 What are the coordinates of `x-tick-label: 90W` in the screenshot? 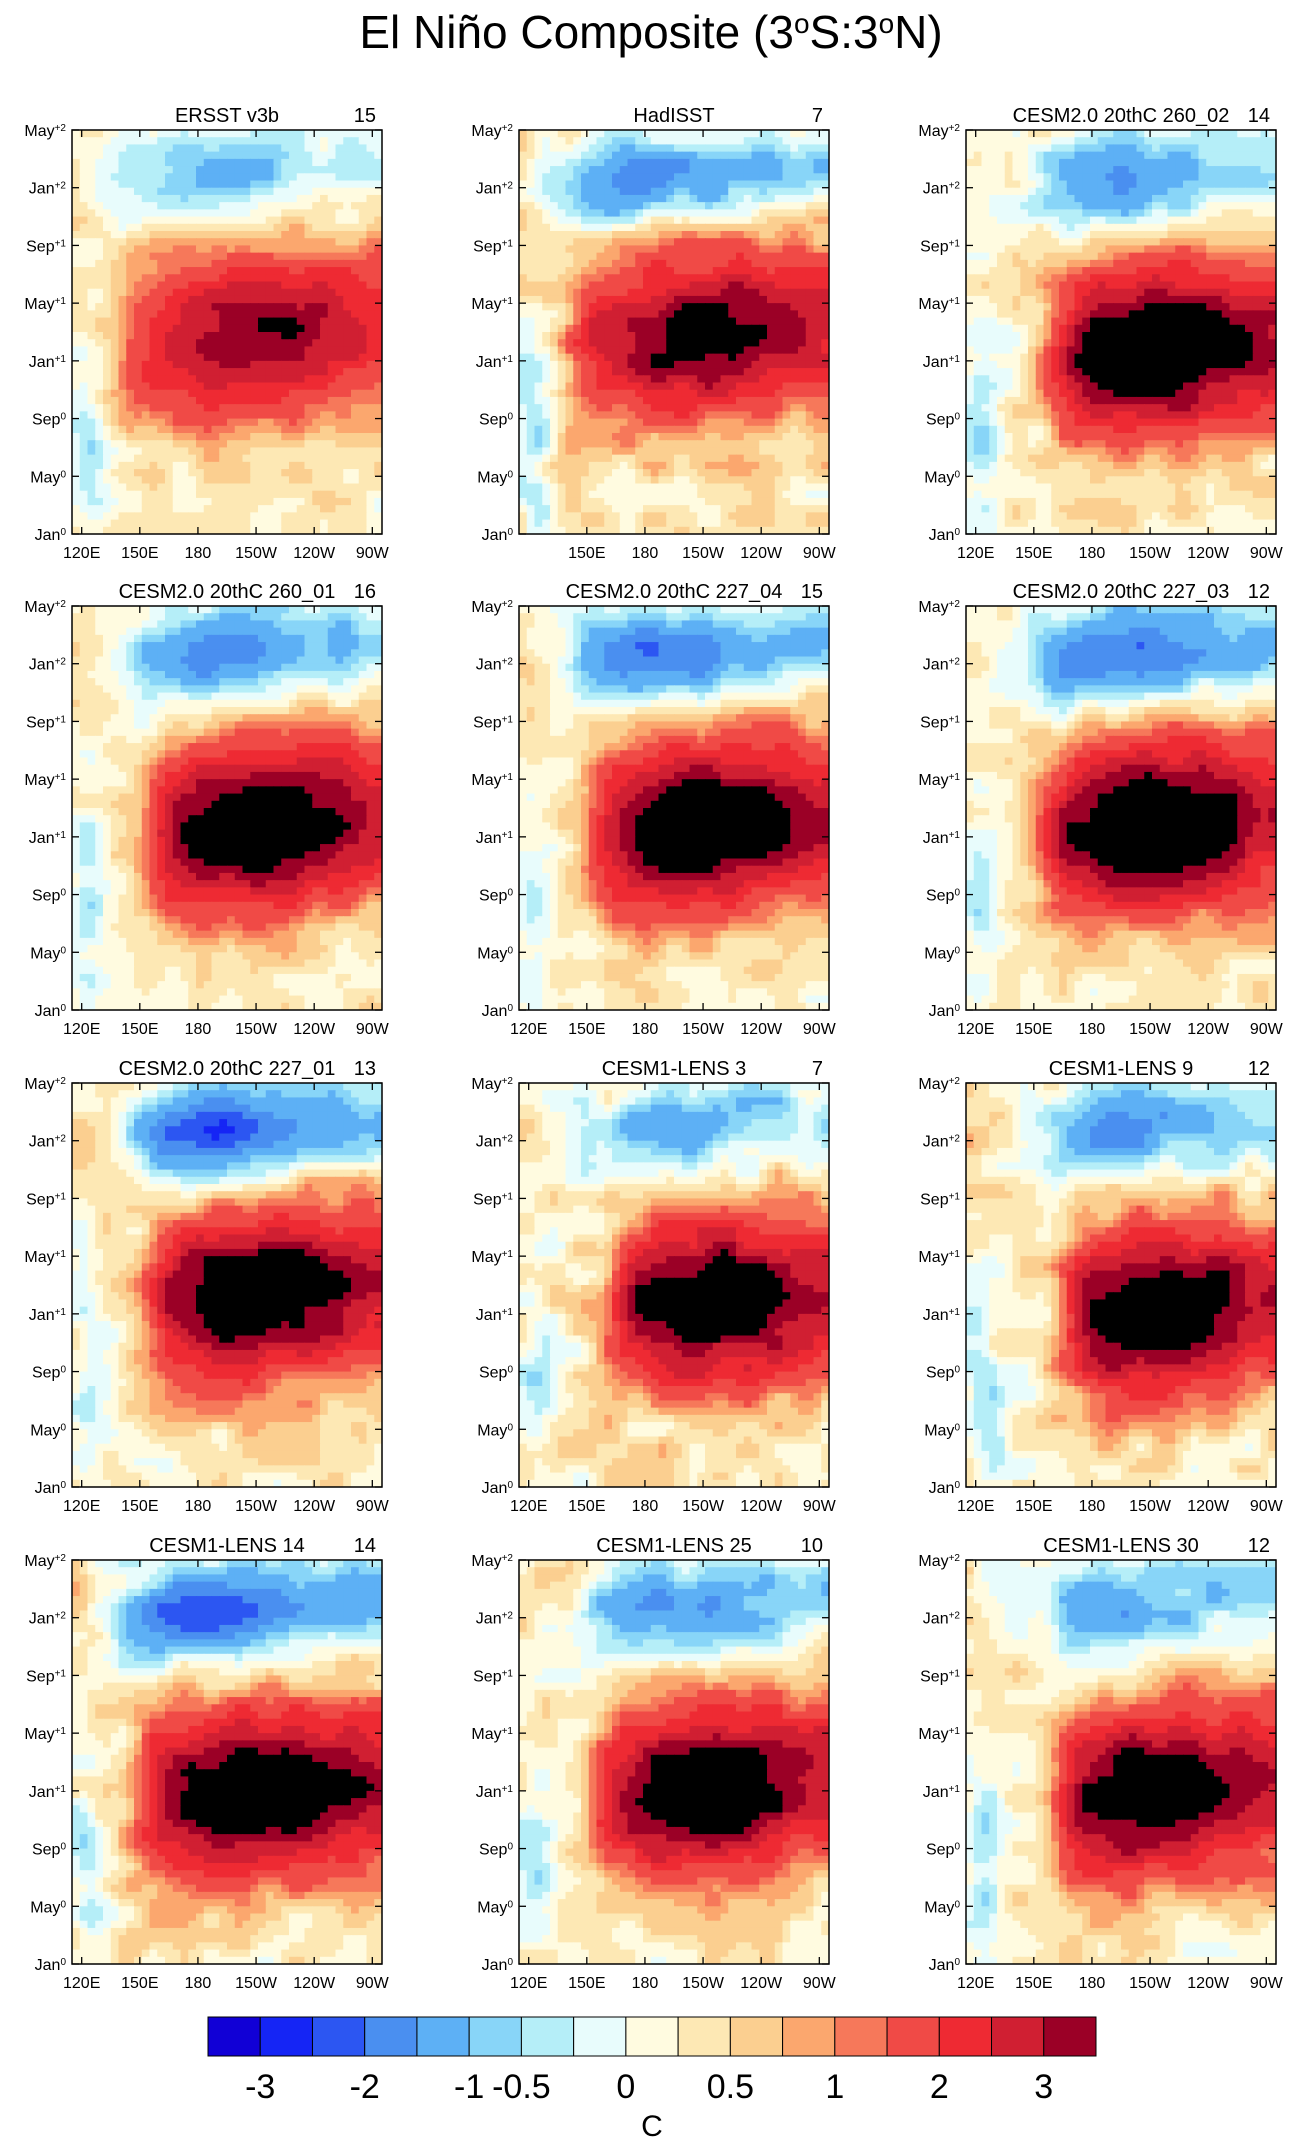 It's located at (373, 553).